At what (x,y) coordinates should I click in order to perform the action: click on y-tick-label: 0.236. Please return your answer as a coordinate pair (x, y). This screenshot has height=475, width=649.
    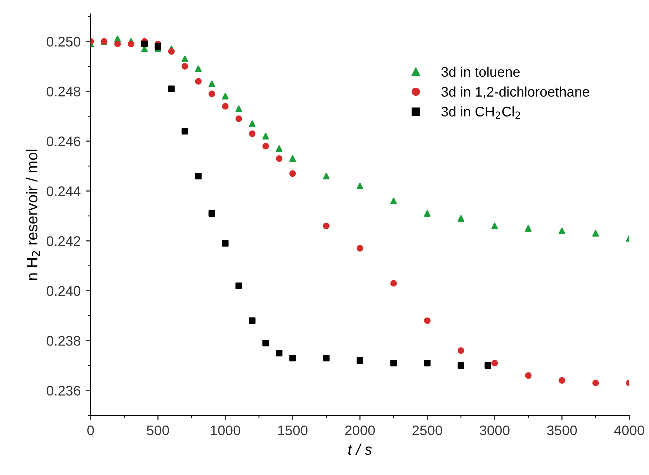
    Looking at the image, I should click on (63, 391).